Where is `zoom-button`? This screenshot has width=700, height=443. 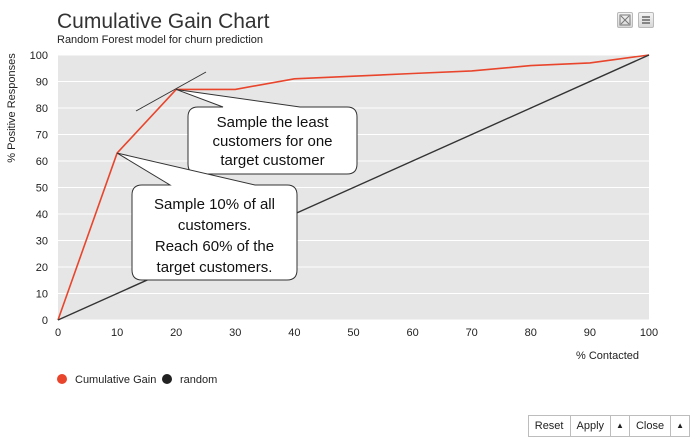 zoom-button is located at coordinates (625, 20).